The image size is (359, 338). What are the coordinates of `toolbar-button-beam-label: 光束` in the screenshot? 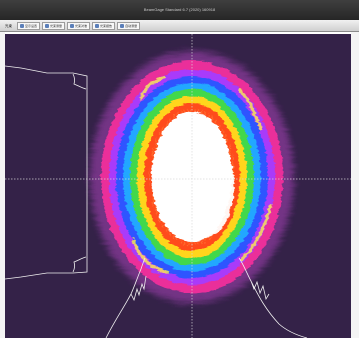 It's located at (8, 25).